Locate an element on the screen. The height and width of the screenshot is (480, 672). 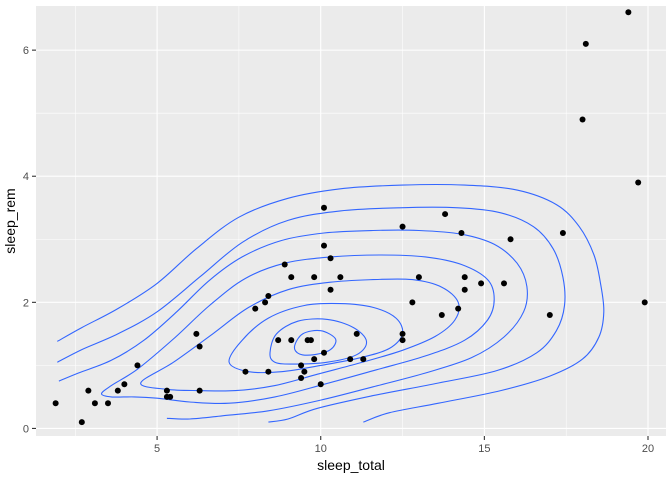
y-axis-ticks: 0 2 4 6 is located at coordinates (29, 240).